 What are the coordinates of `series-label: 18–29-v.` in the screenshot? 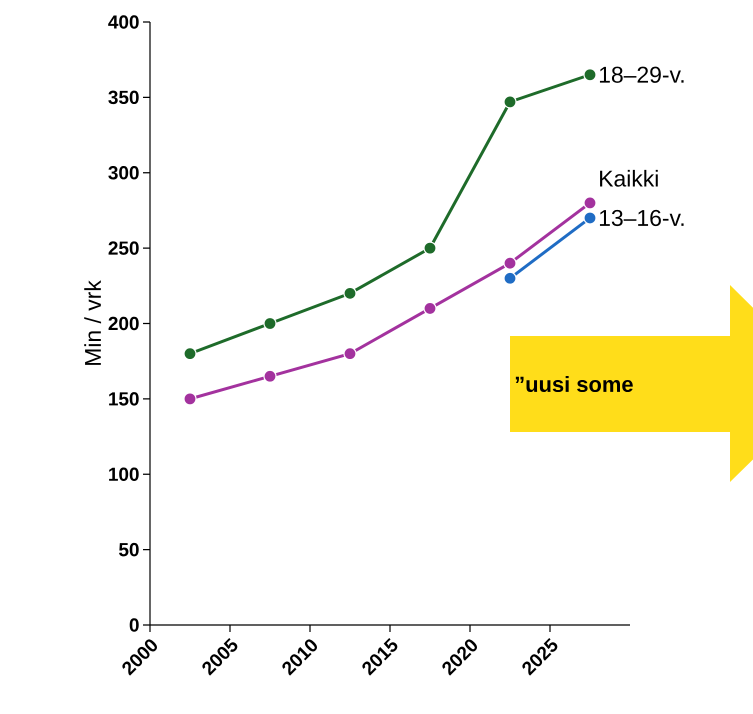 It's located at (642, 74).